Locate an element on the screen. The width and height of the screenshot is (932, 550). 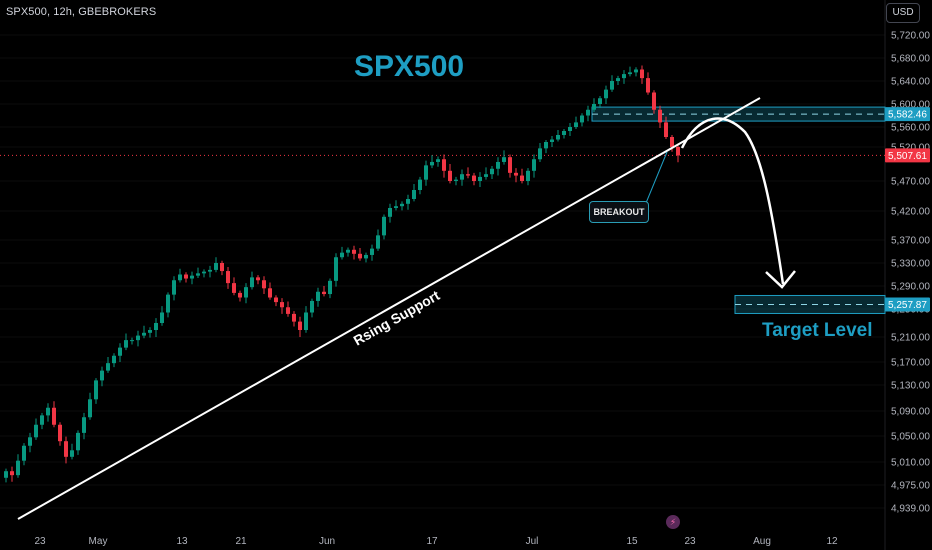
price-marker-box is located at coordinates (907, 114).